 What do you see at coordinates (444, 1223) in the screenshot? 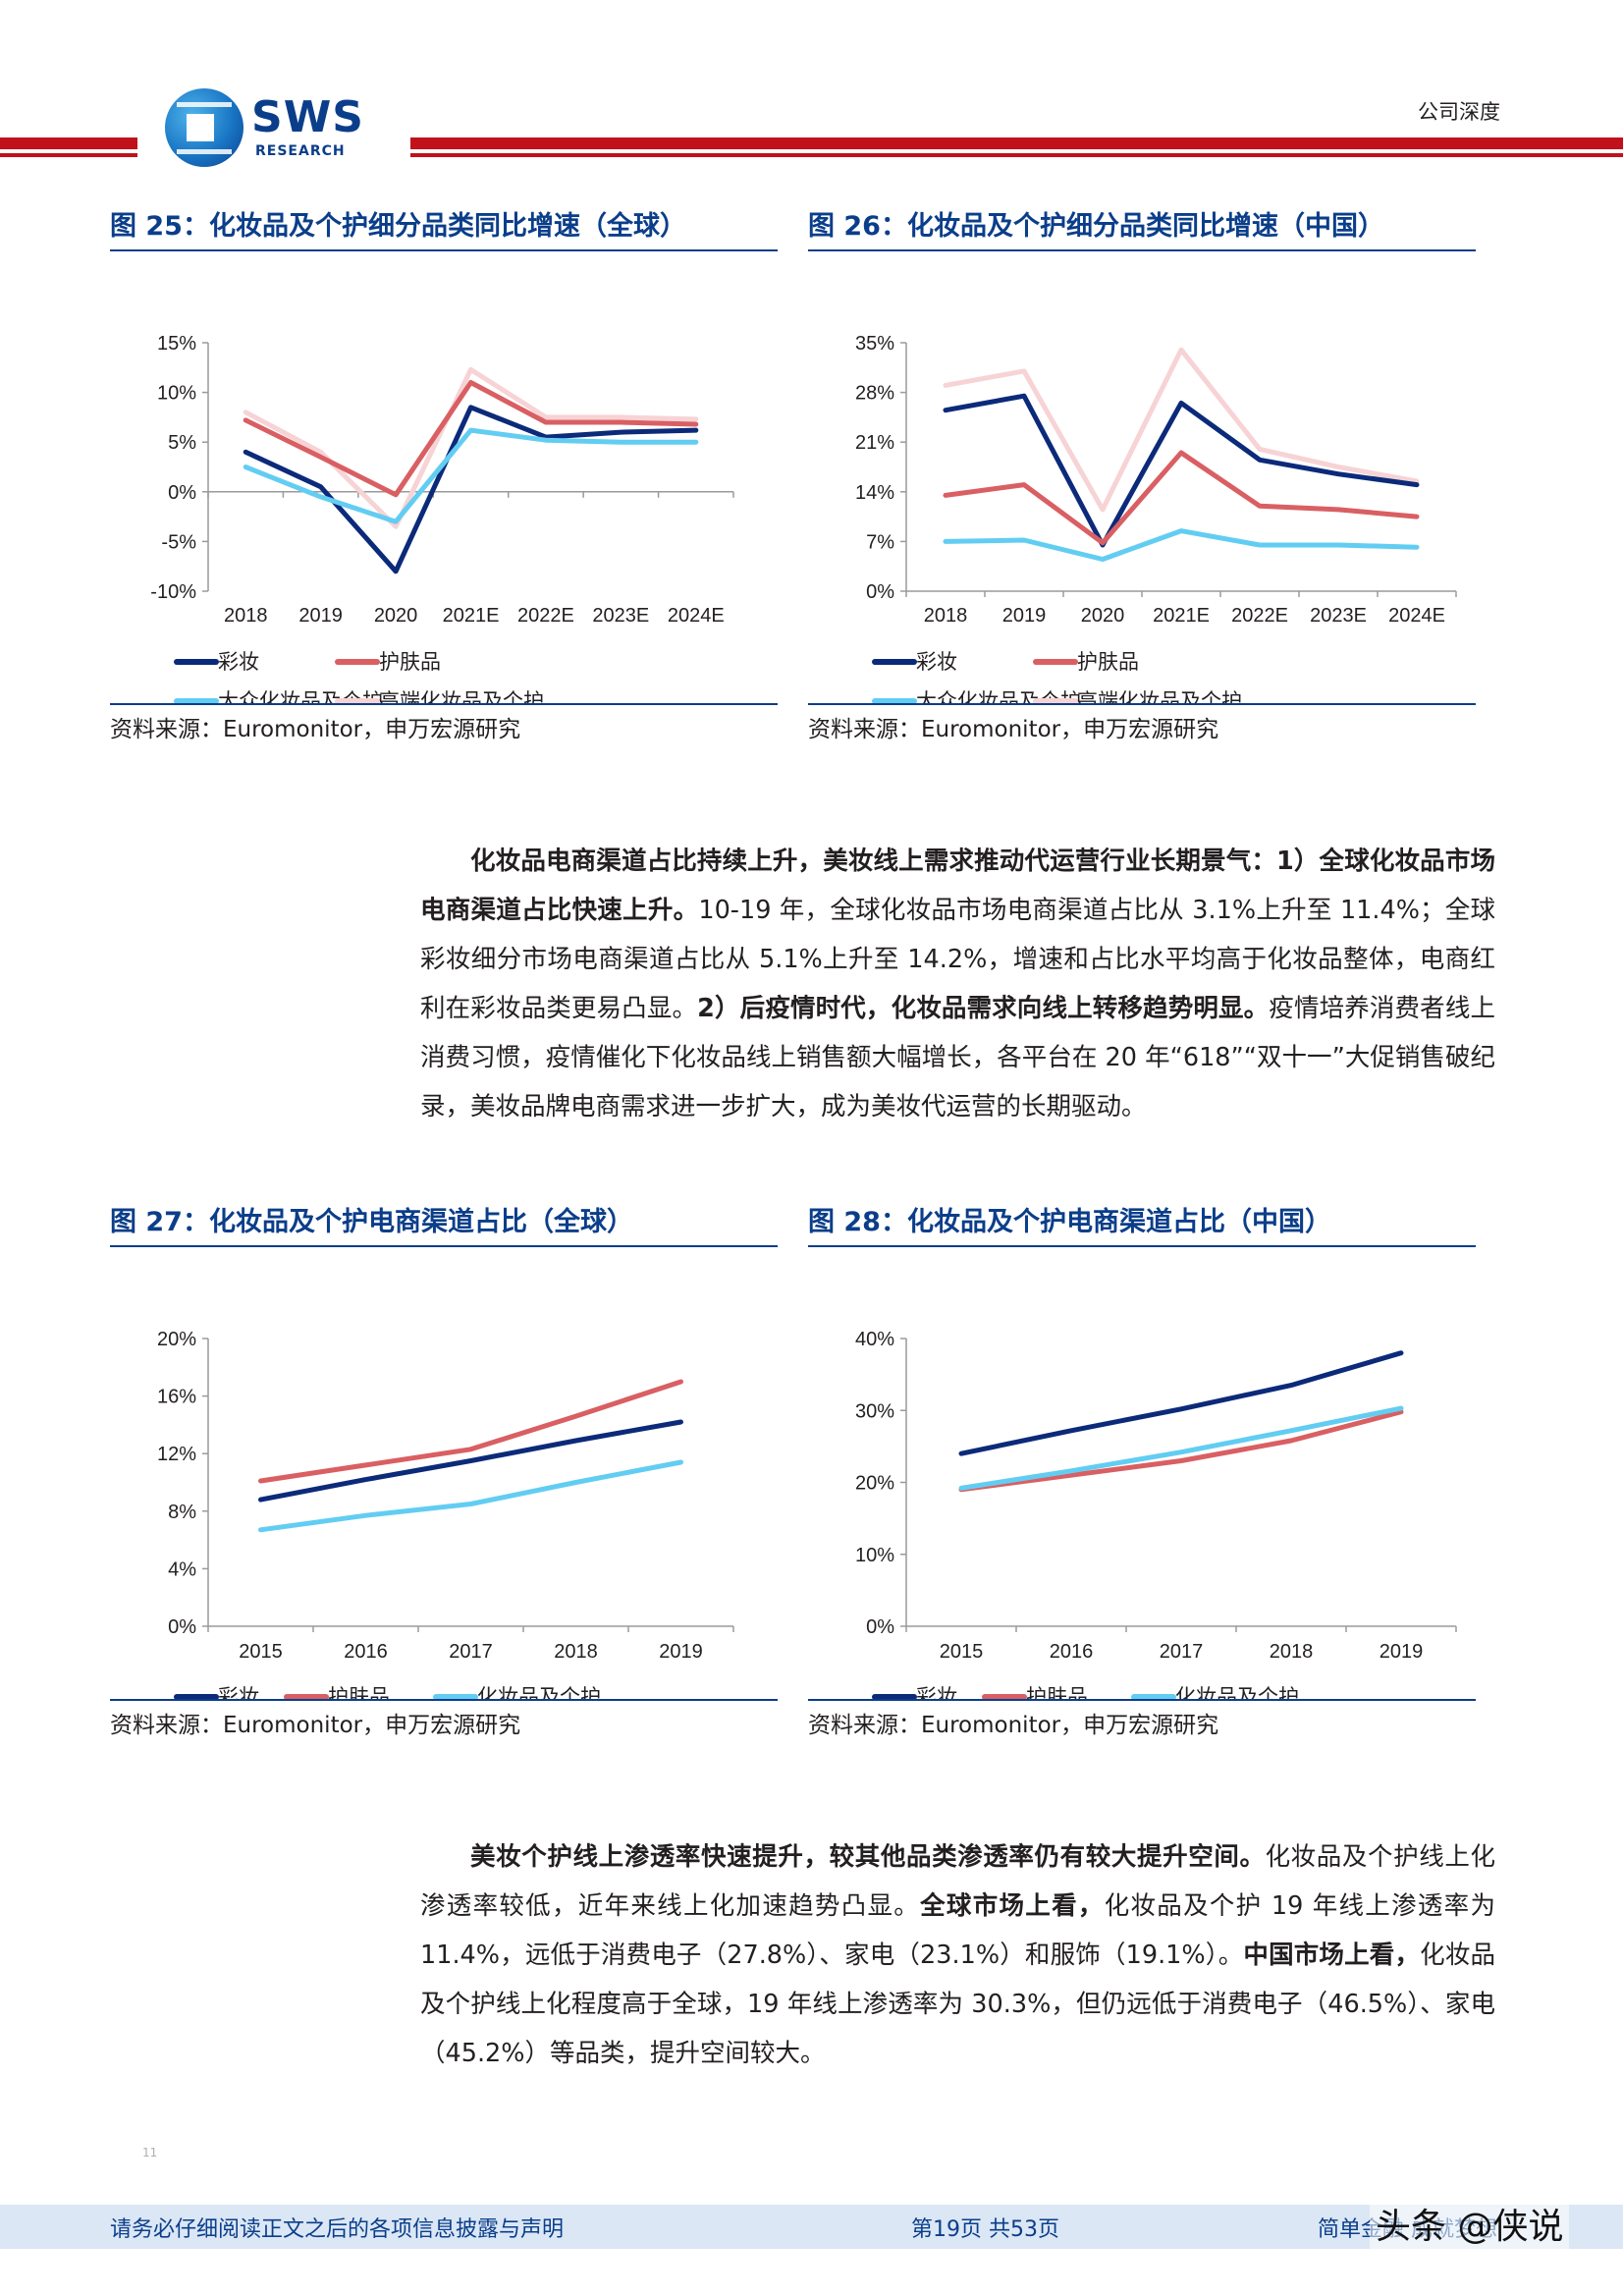
I see `figure-title: 图 27：化妆品及个护电商渠道占比（全球）` at bounding box center [444, 1223].